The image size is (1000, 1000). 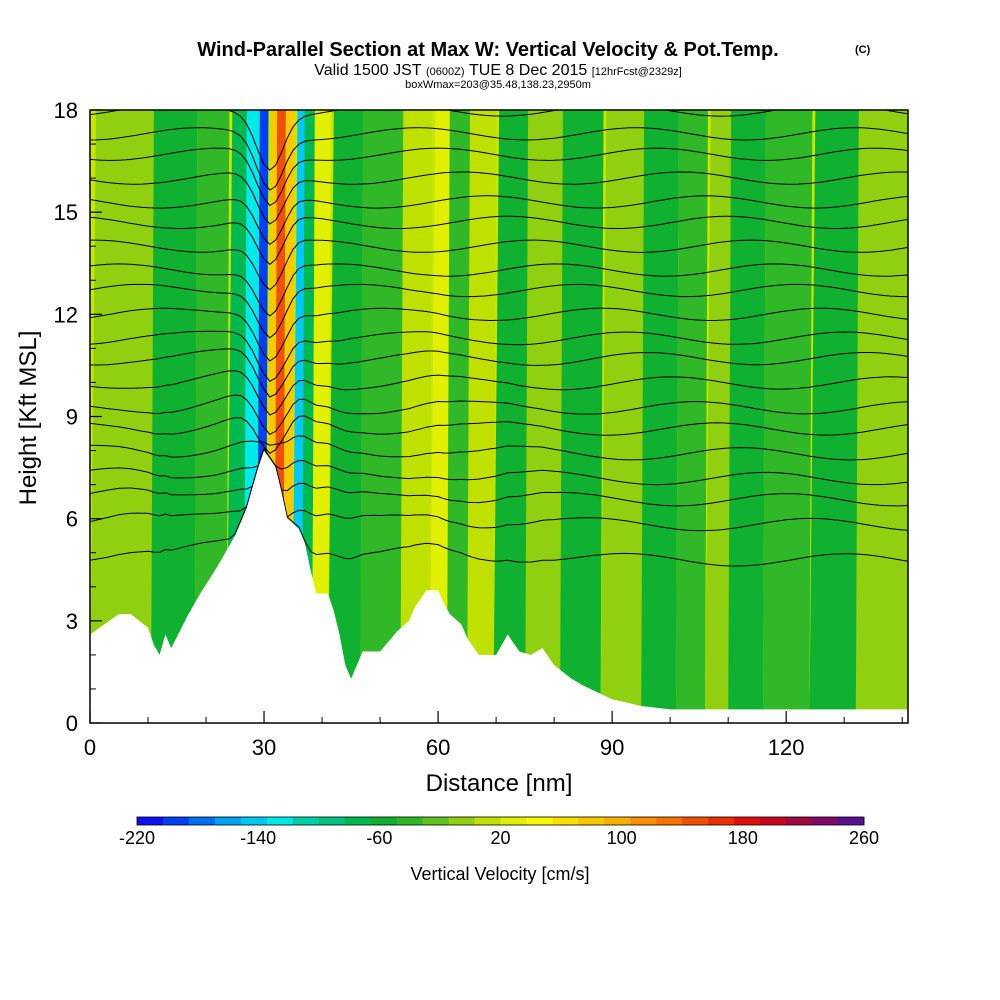 I want to click on y-tick-label: 3, so click(x=72, y=621).